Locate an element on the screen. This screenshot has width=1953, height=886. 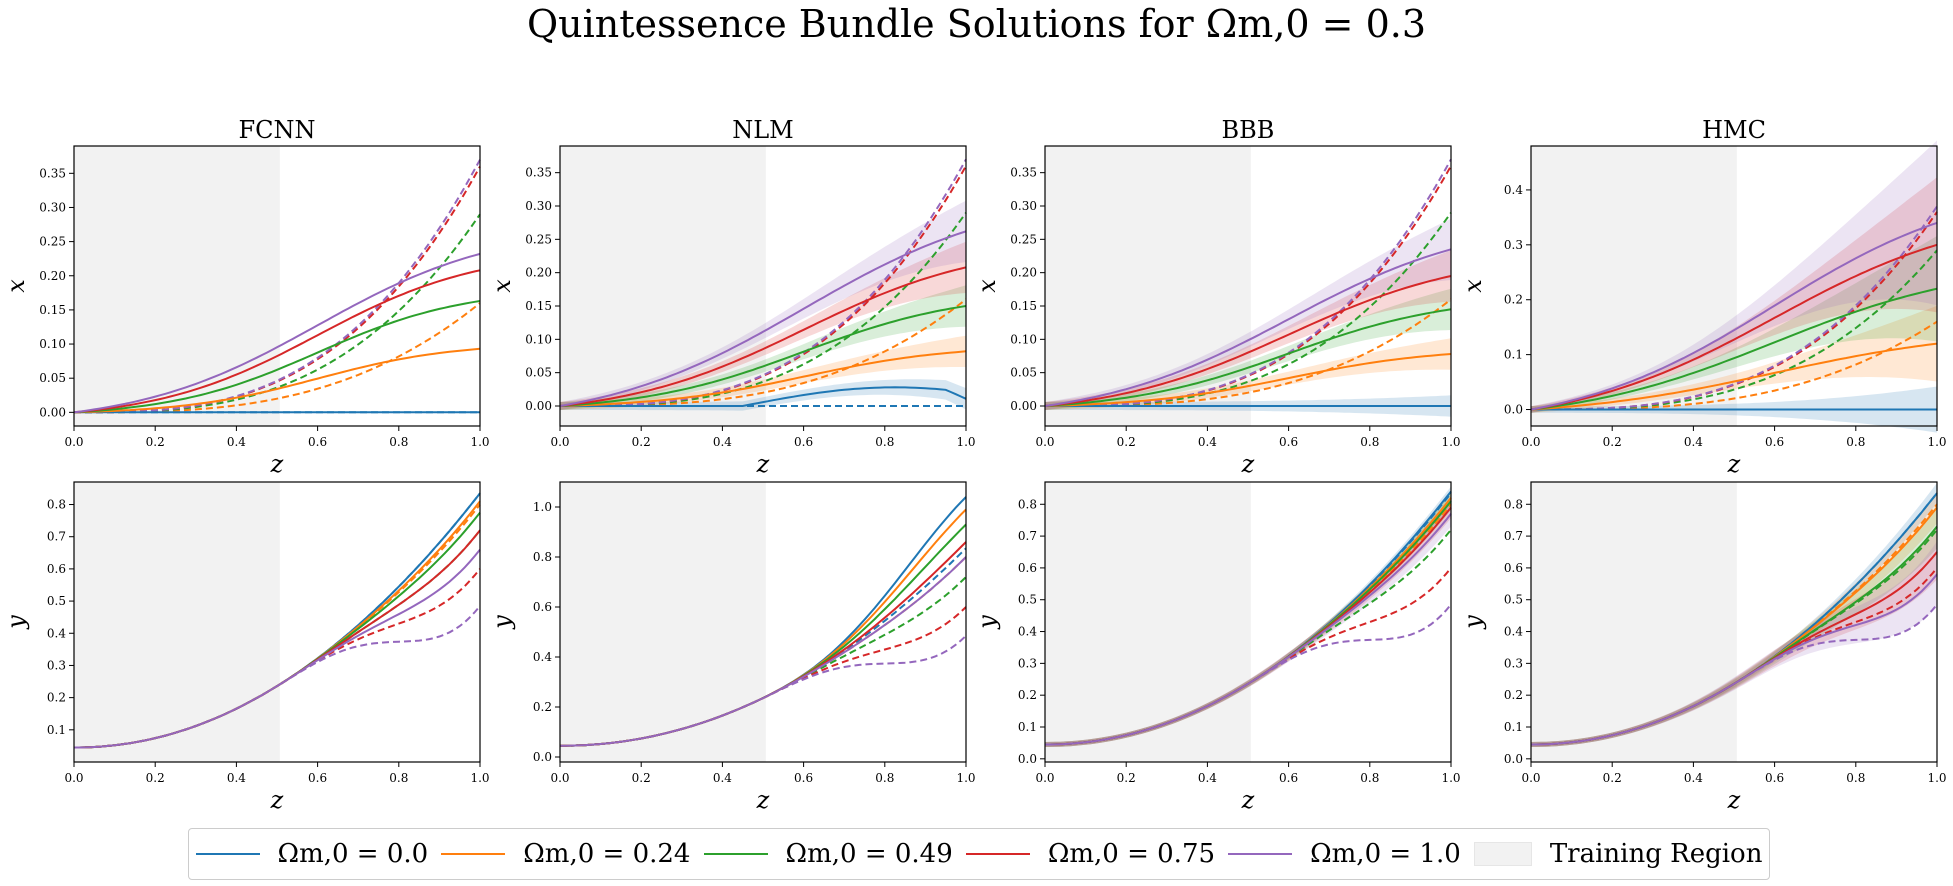
panel-title: BBB is located at coordinates (1248, 130).